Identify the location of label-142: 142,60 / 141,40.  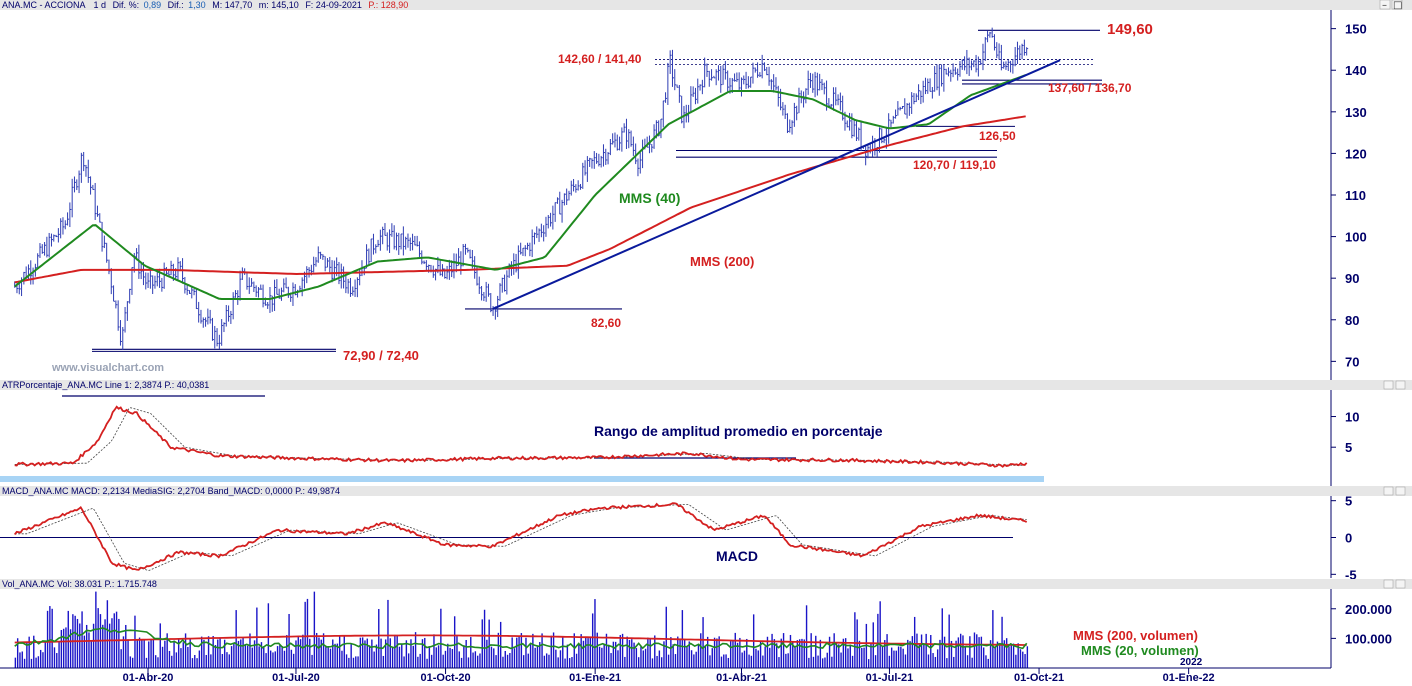
(600, 59).